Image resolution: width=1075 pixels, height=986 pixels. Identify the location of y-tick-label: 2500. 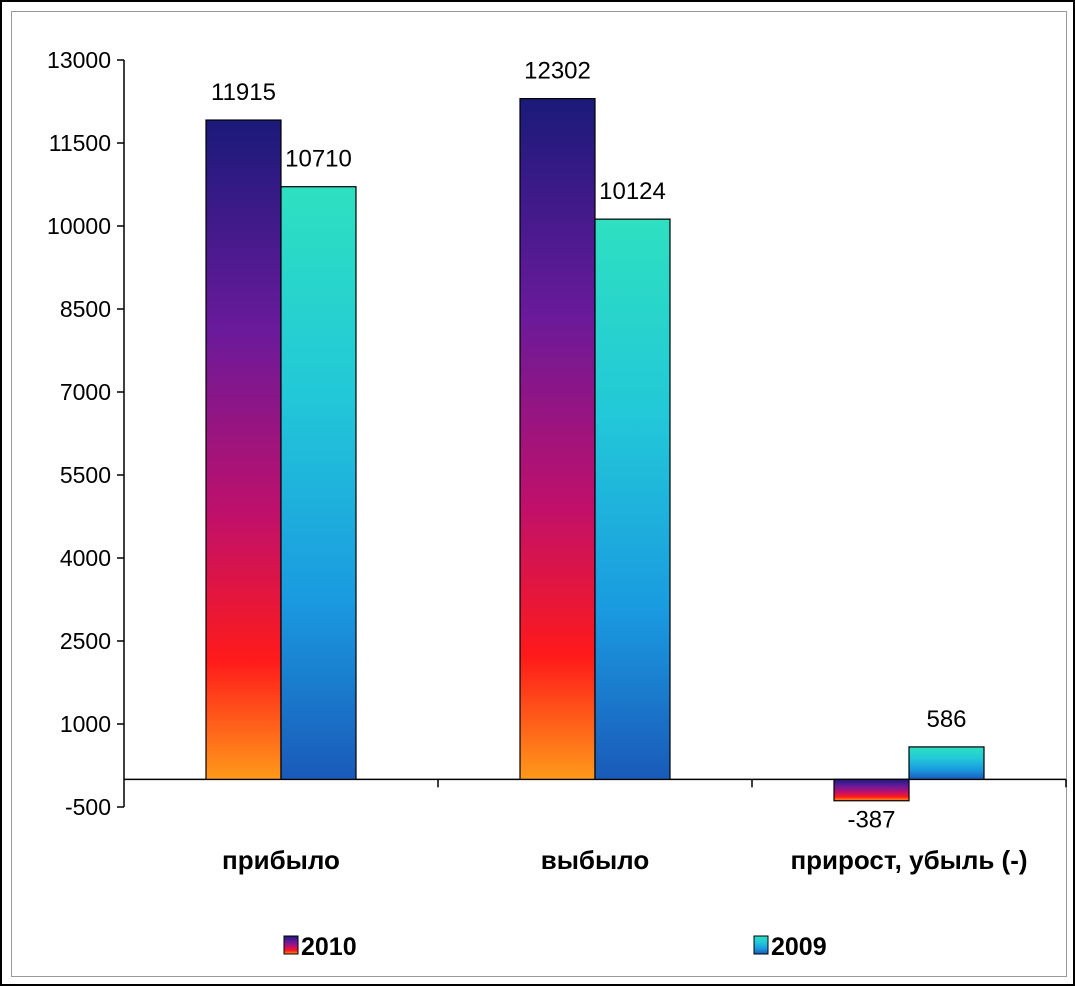
(85, 641).